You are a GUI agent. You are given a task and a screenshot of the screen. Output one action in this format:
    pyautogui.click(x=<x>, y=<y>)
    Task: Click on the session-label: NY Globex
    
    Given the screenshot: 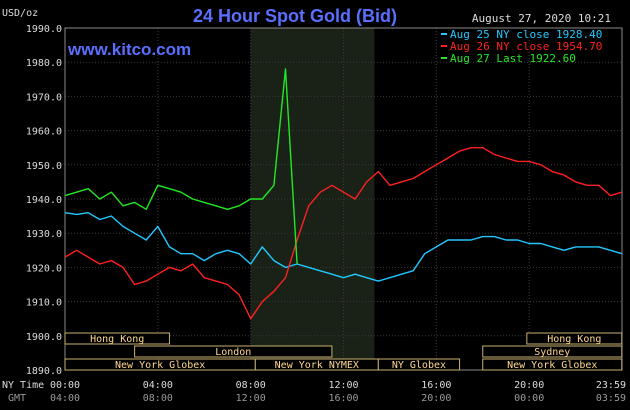 What is the action you would take?
    pyautogui.click(x=419, y=365)
    